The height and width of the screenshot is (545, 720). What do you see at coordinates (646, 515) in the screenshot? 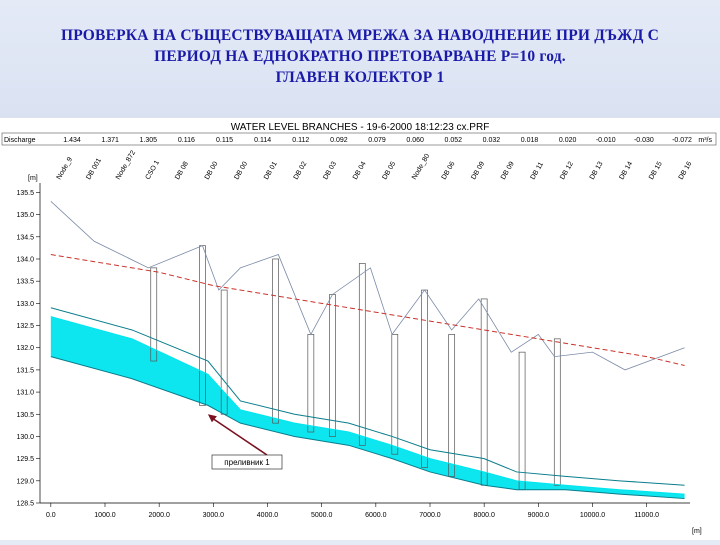
I see `x-tick-label: 11000.0` at bounding box center [646, 515].